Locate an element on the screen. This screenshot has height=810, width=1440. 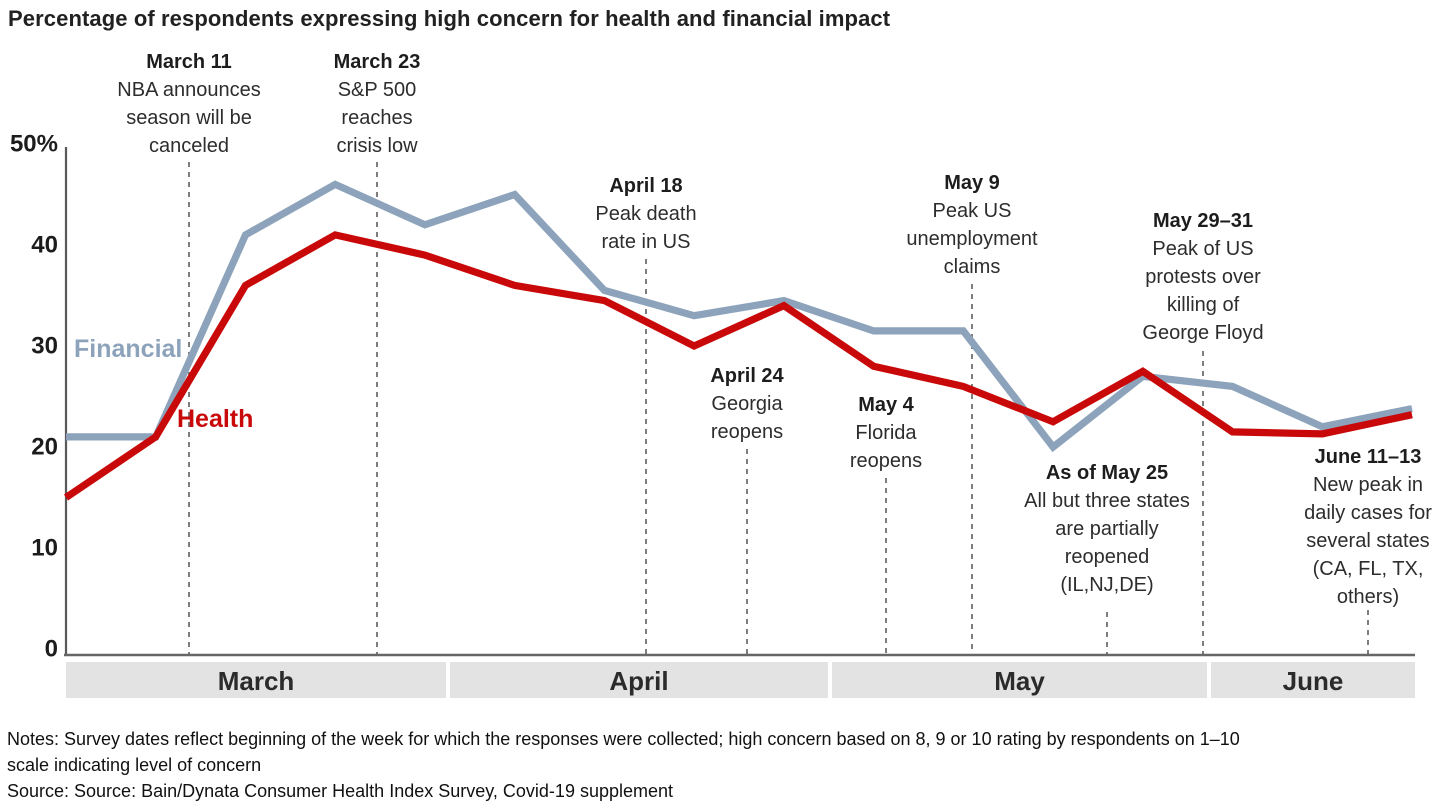
month-band-march is located at coordinates (256, 680).